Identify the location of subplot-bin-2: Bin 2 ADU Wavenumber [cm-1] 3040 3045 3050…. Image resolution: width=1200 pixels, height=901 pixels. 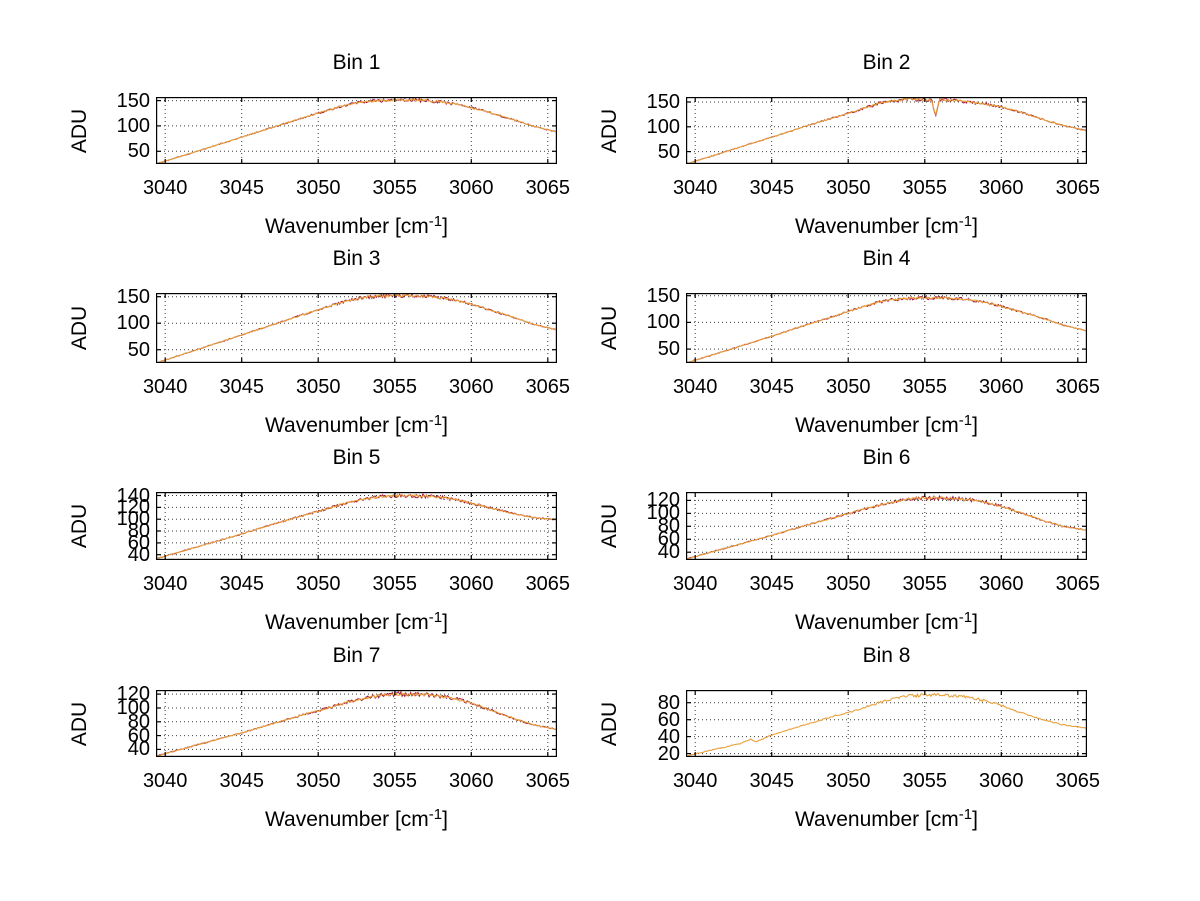
(849, 144).